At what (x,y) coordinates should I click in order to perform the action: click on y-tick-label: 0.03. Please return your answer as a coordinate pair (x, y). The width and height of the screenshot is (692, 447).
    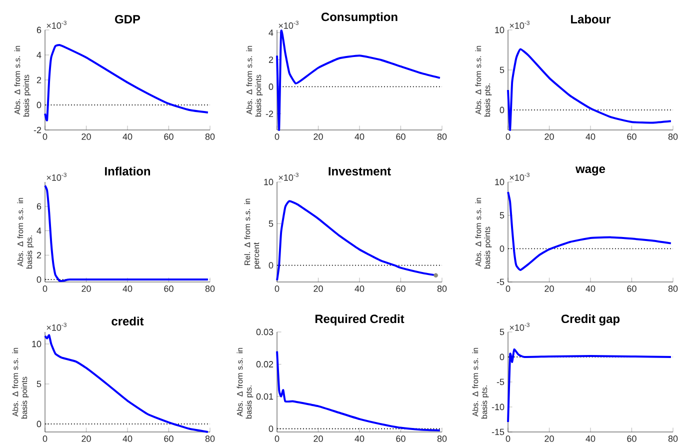
    Looking at the image, I should click on (265, 332).